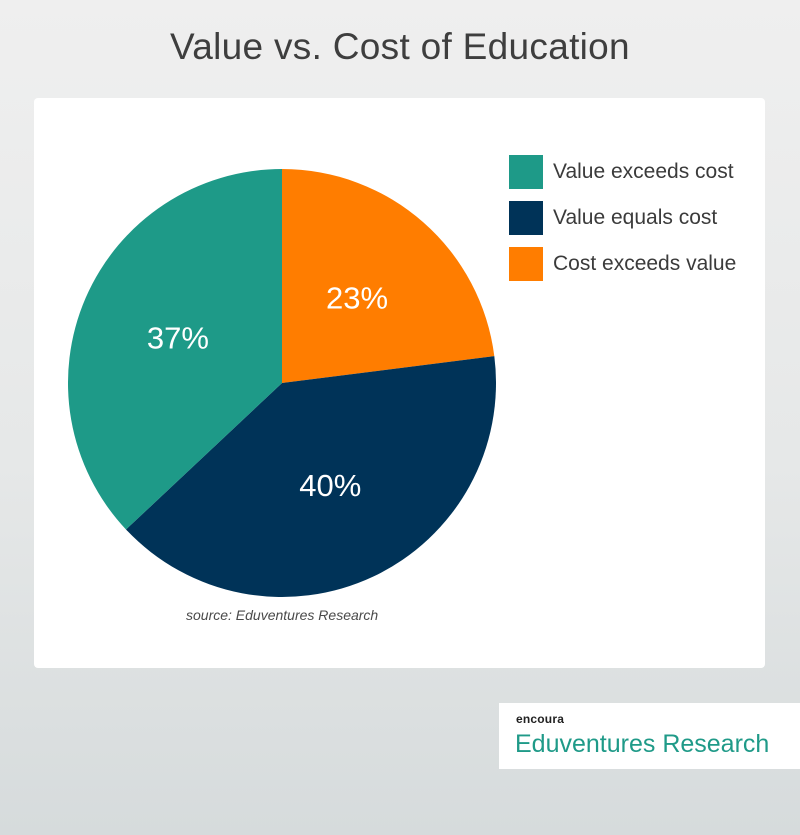 The width and height of the screenshot is (800, 835). I want to click on slice-value-label: 37%, so click(178, 337).